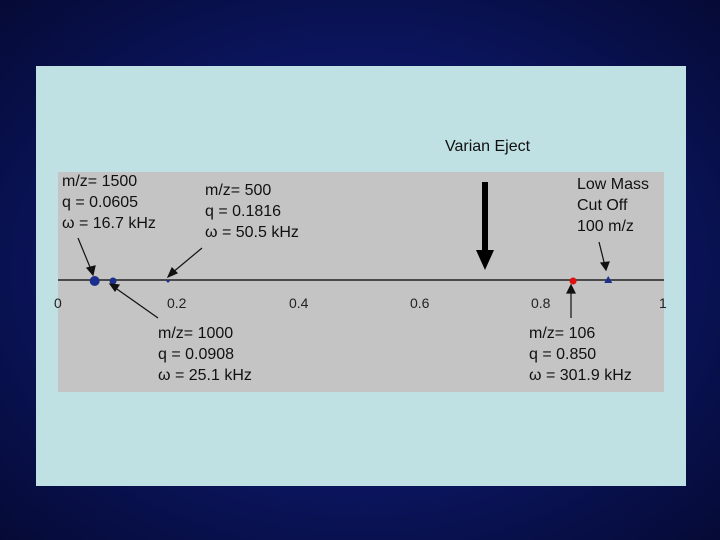 The image size is (720, 540). Describe the element at coordinates (602, 205) in the screenshot. I see `cutoff-line-2: Cut Off` at that location.